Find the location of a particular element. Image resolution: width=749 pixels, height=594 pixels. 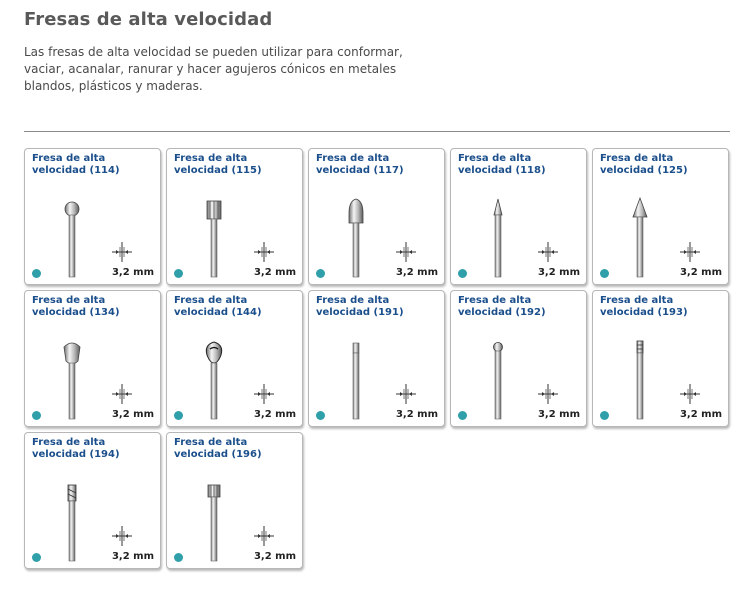

product-title-link: Fresa de alta velocidad (134) is located at coordinates (76, 306).